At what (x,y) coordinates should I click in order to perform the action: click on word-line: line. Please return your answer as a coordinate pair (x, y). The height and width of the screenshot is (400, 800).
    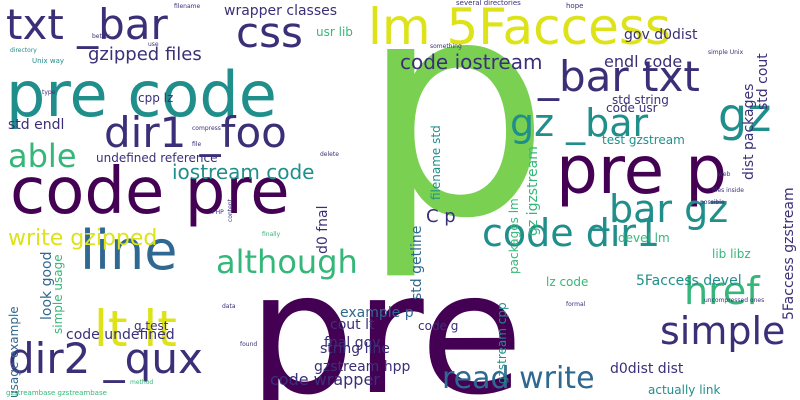
    Looking at the image, I should click on (129, 250).